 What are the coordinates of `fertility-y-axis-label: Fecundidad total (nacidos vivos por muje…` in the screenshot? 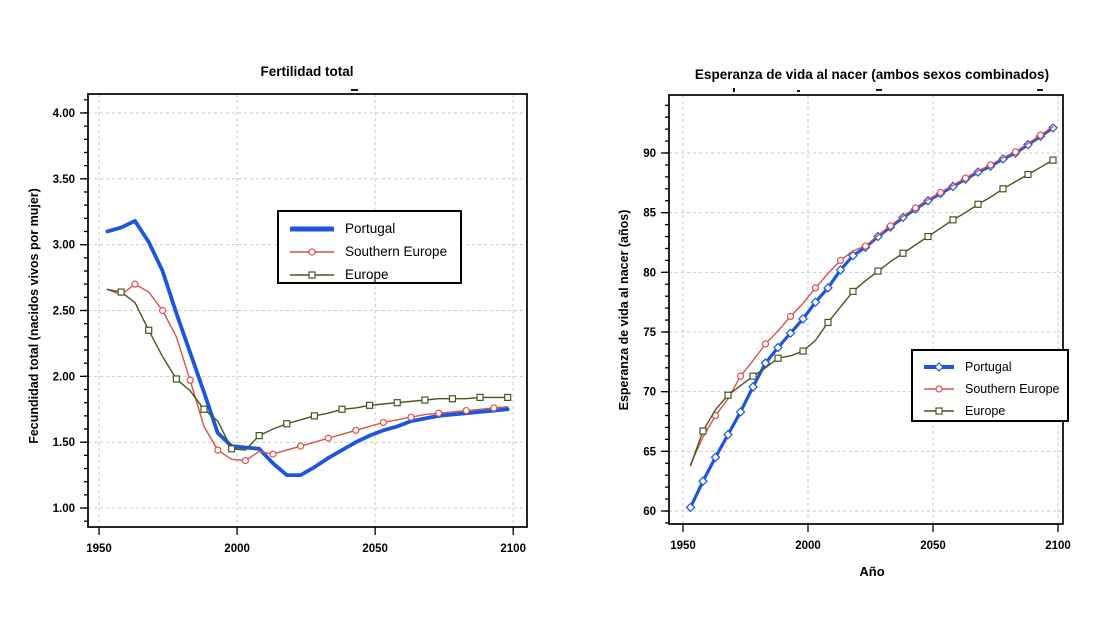 It's located at (34, 316).